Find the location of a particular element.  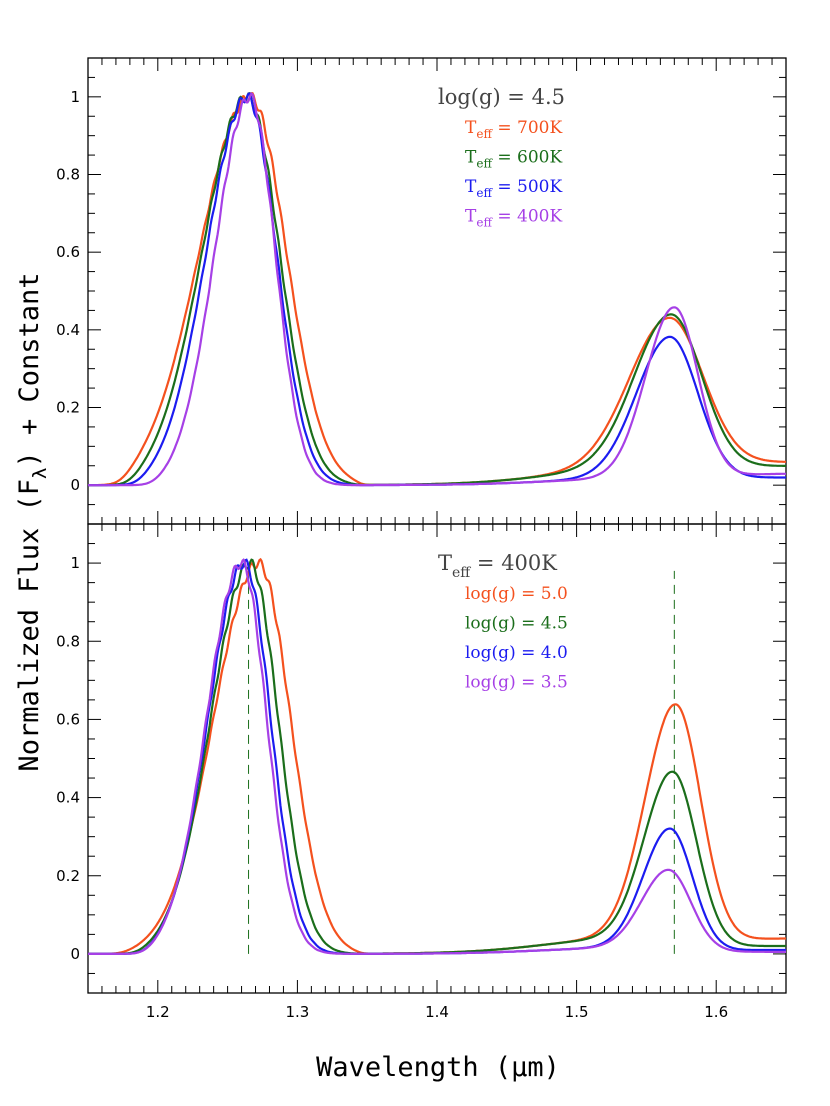

x-tick-label: 1.4 is located at coordinates (437, 1012).